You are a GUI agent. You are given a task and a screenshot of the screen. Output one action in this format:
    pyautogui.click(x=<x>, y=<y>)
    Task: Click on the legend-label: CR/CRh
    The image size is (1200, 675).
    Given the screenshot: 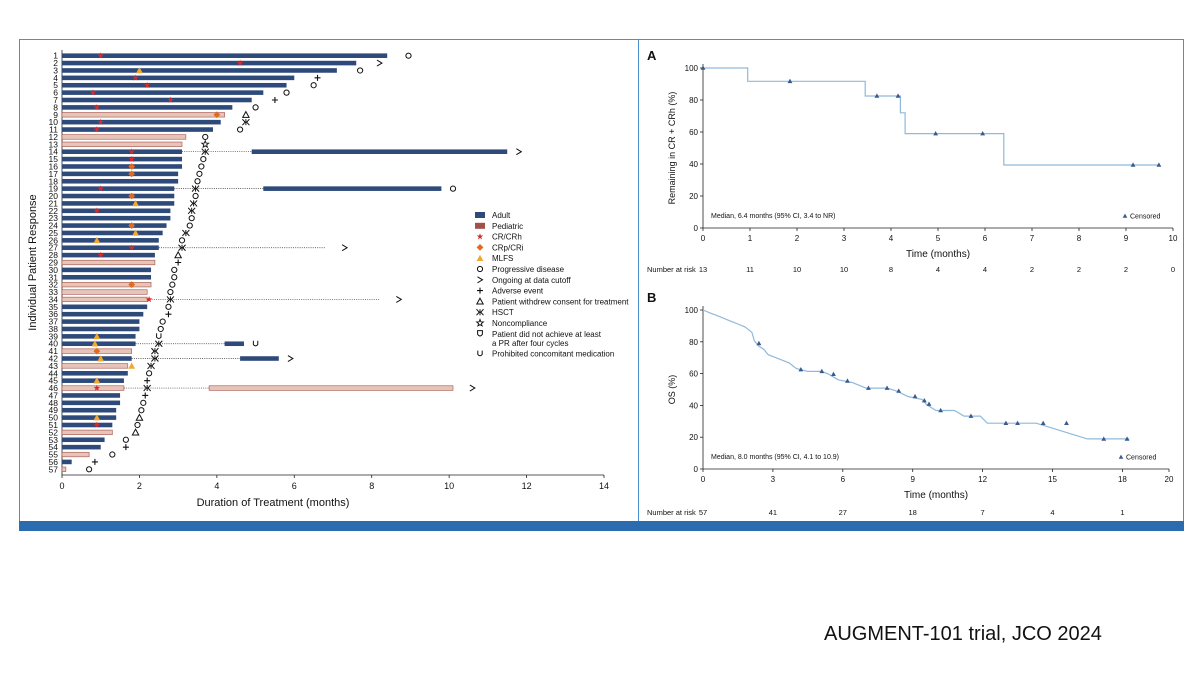 What is the action you would take?
    pyautogui.click(x=507, y=237)
    